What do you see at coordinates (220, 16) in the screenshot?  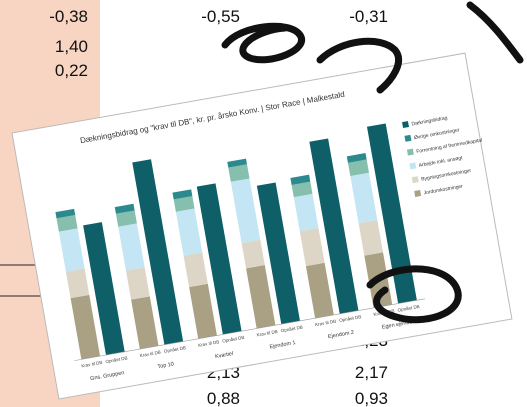 I see `cell: -0,55` at bounding box center [220, 16].